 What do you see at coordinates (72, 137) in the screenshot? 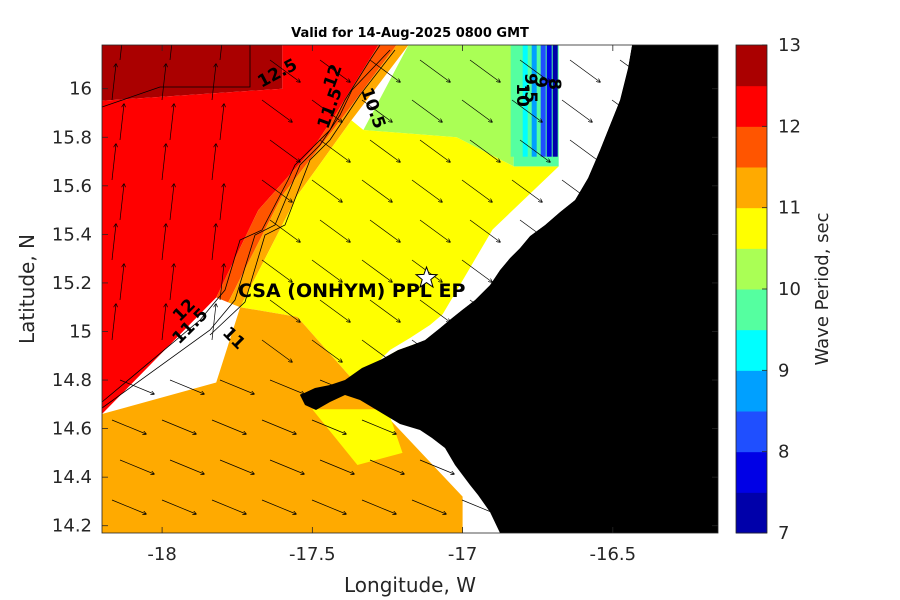
I see `y-tick-label: 15.8` at bounding box center [72, 137].